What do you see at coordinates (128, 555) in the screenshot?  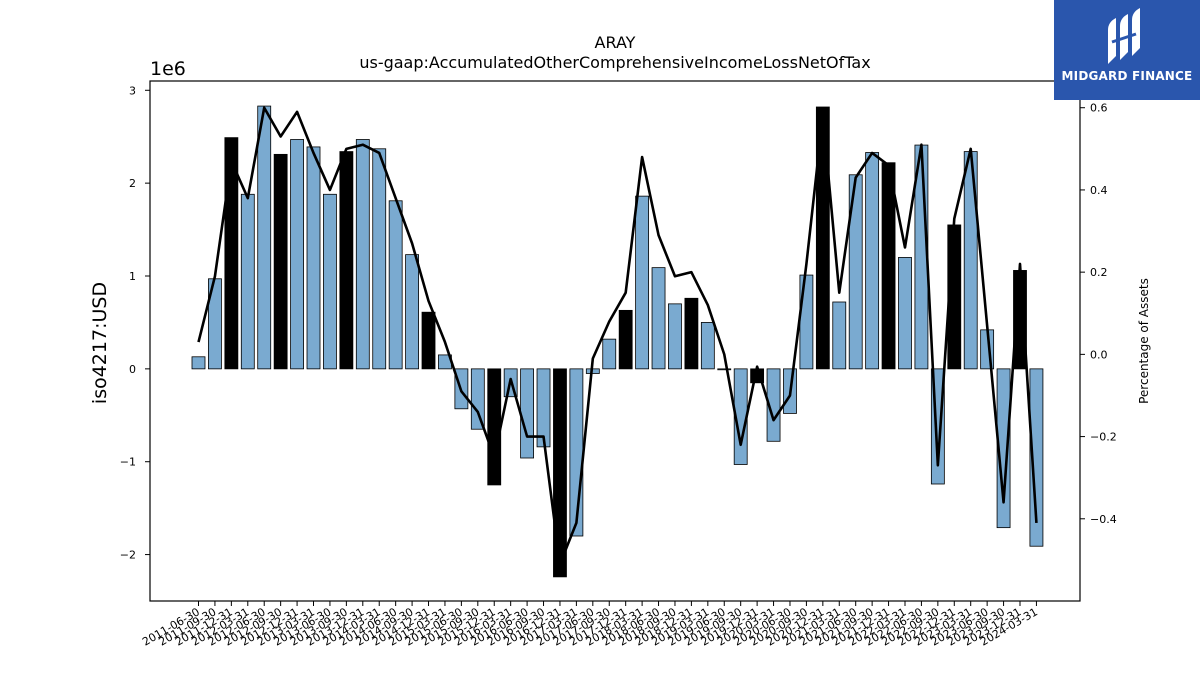 I see `y-tick-label: −2` at bounding box center [128, 555].